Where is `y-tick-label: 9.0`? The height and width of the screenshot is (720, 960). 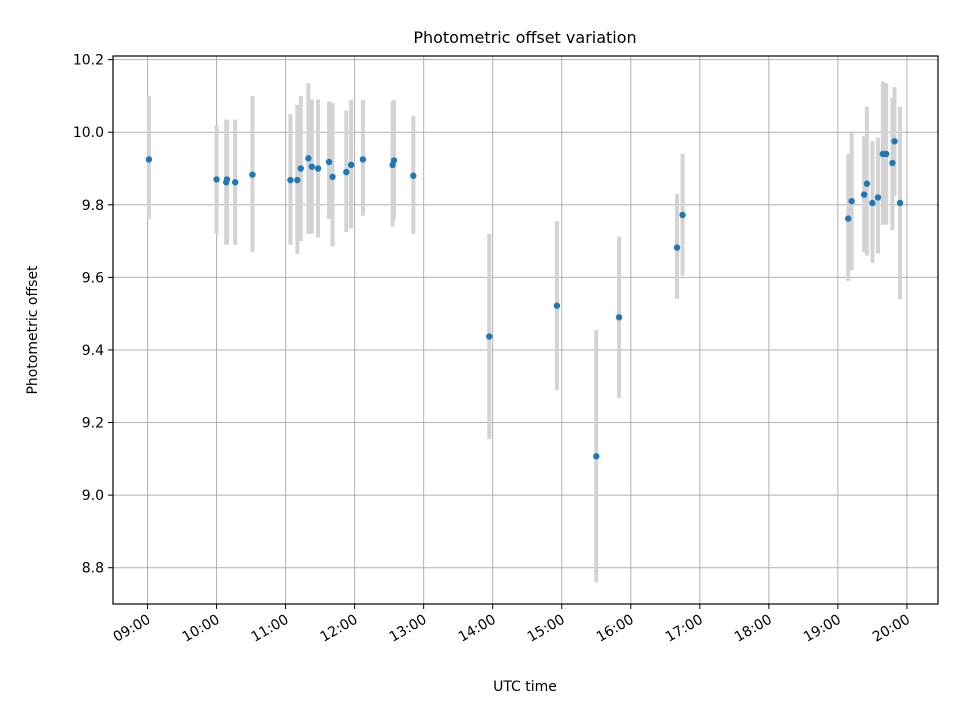 y-tick-label: 9.0 is located at coordinates (93, 496).